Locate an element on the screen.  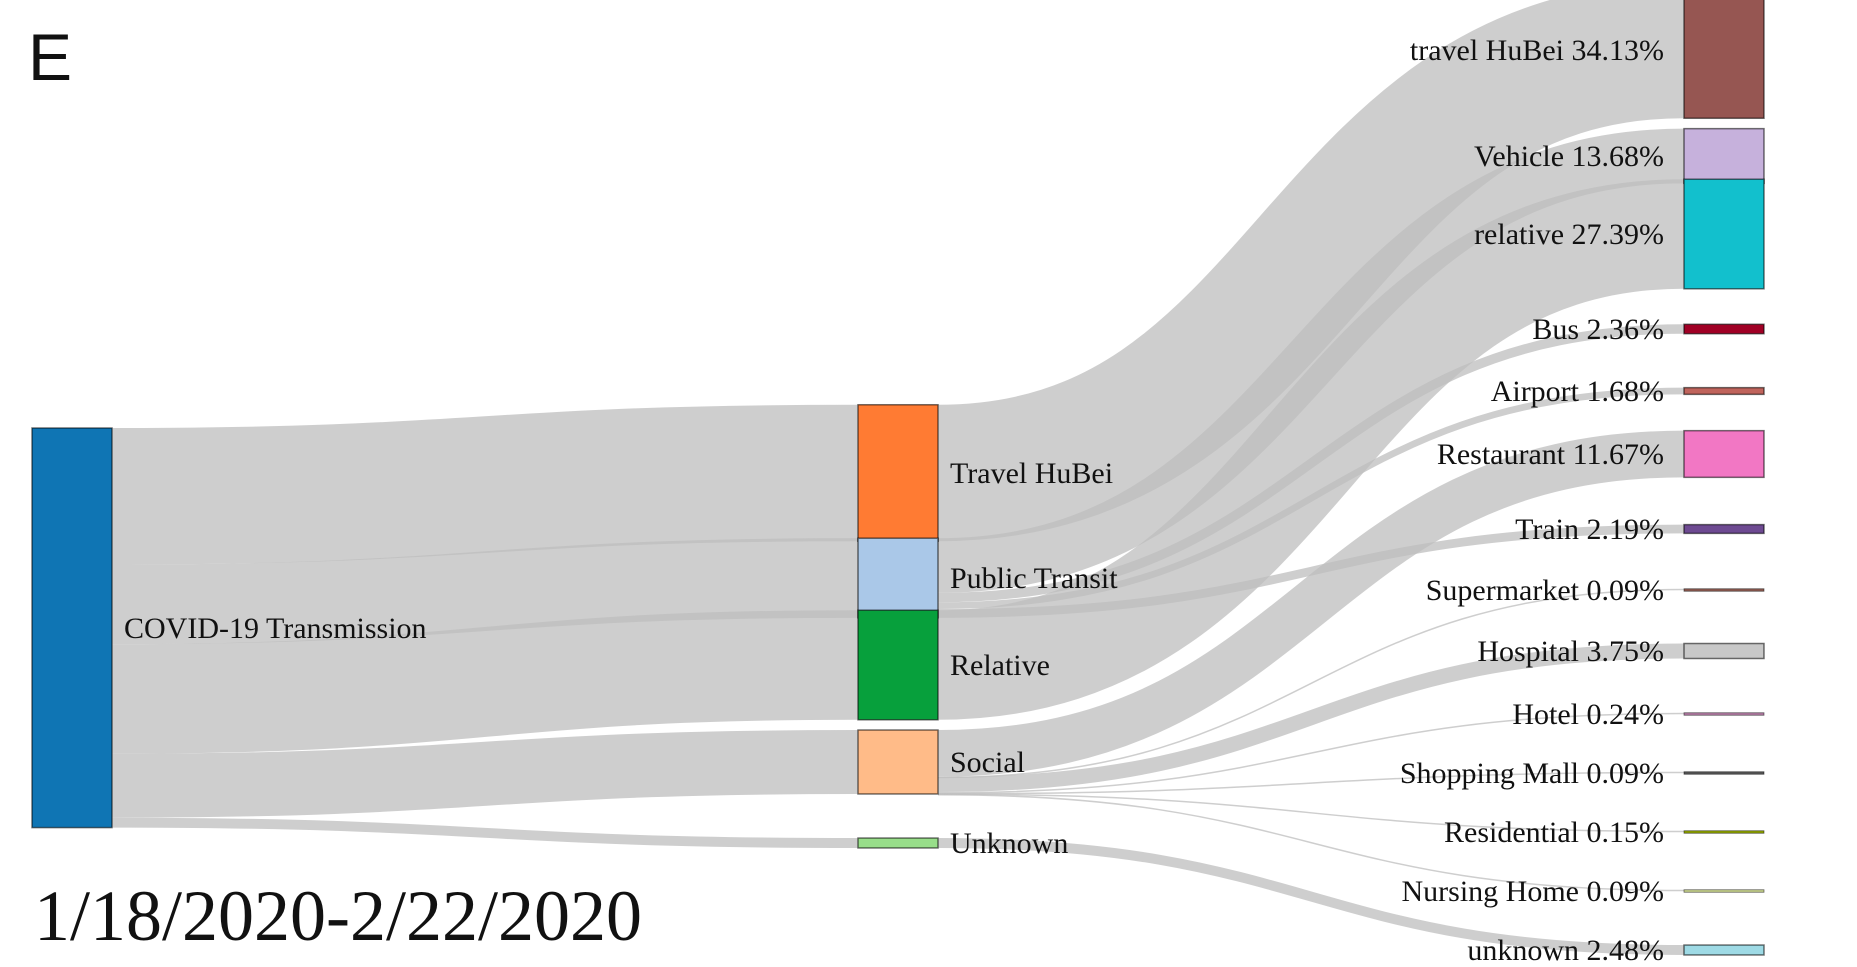
flow-link-unknown-to-d_unknown is located at coordinates (1311, 896).